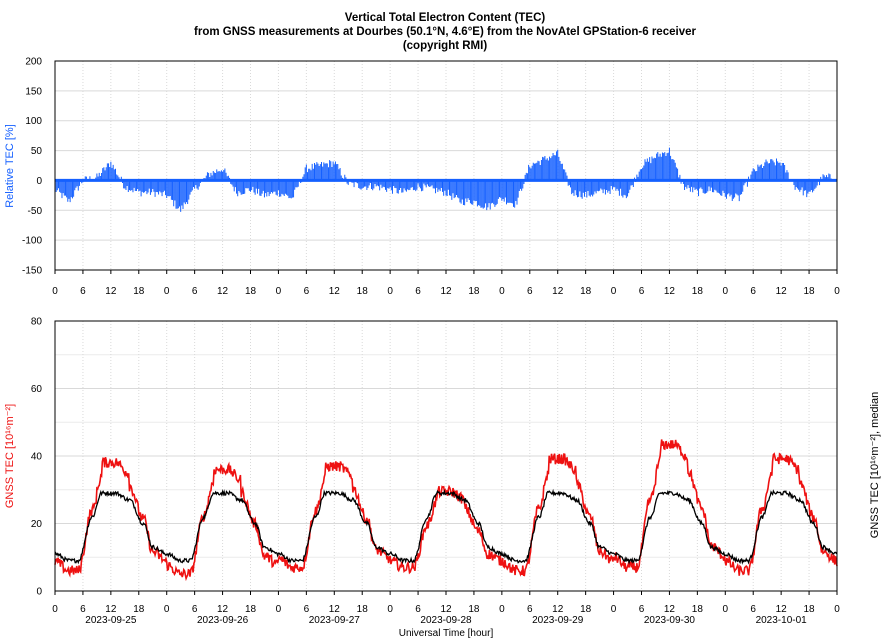  I want to click on relative-tec-y-tick-label: -150, so click(32, 271).